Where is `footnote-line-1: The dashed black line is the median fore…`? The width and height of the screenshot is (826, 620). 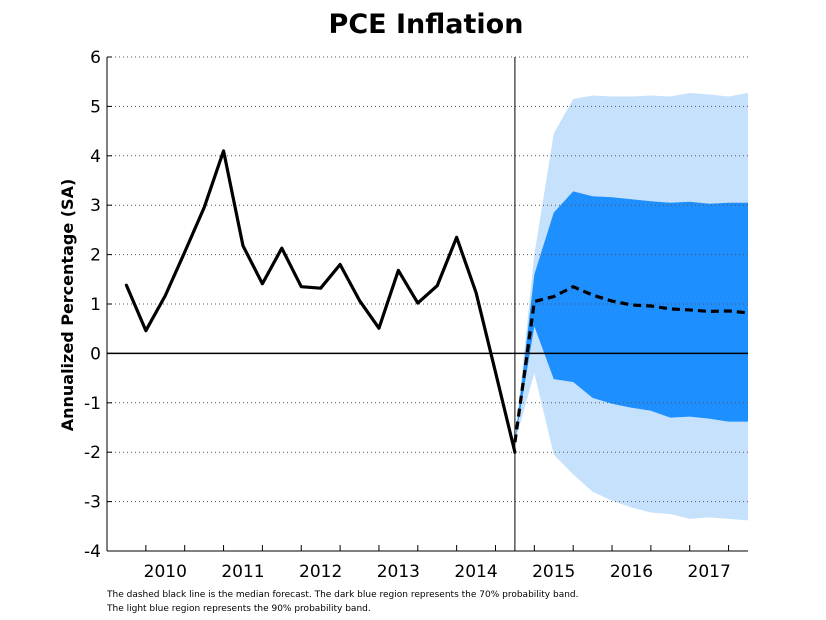 footnote-line-1: The dashed black line is the median fore… is located at coordinates (343, 595).